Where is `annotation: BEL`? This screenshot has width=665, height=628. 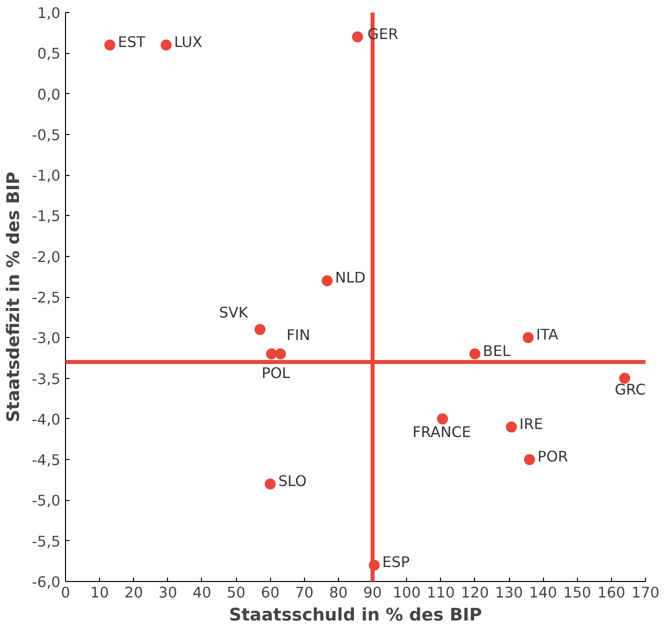 annotation: BEL is located at coordinates (497, 351).